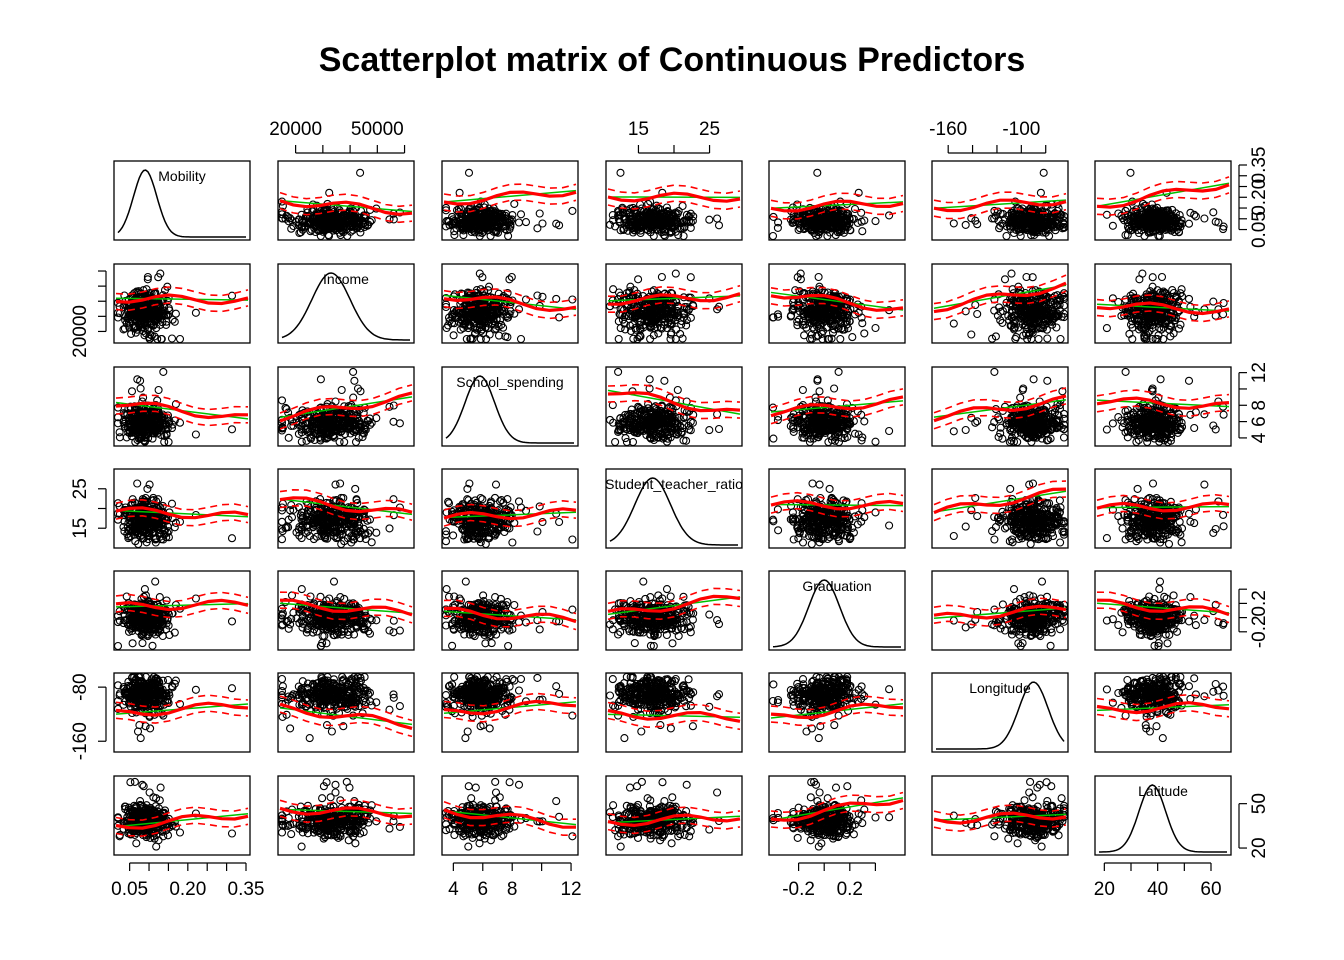 The width and height of the screenshot is (1344, 960). I want to click on panel-income-income: Income, so click(346, 303).